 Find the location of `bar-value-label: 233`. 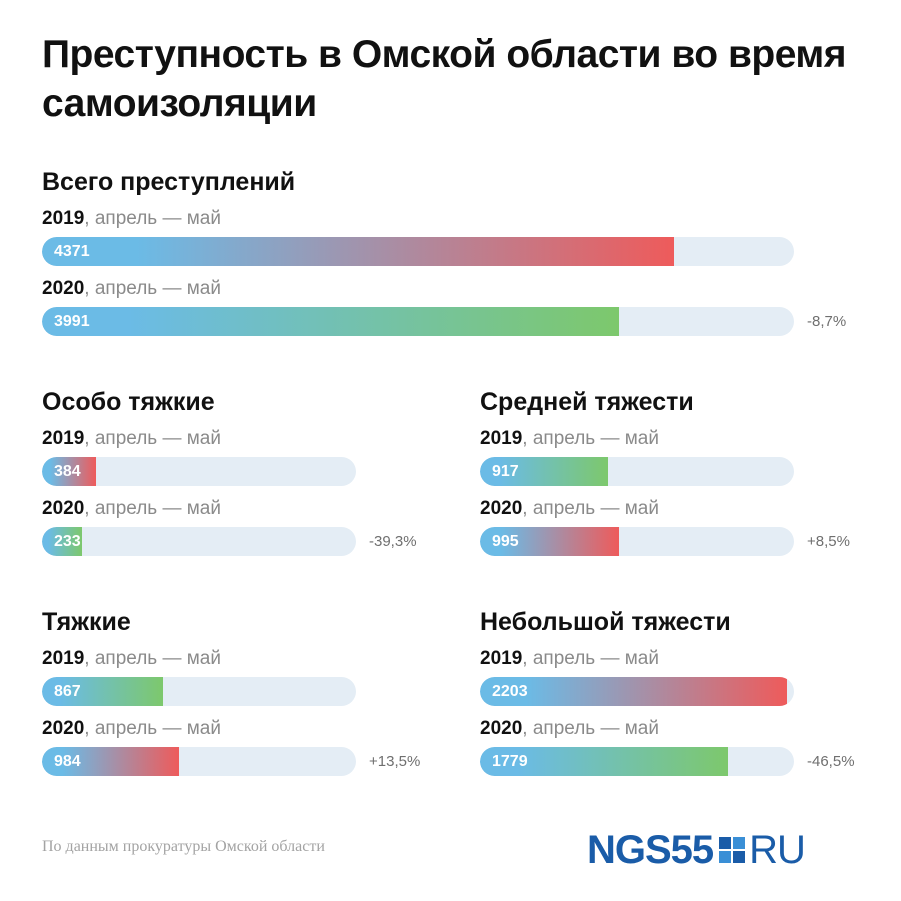

bar-value-label: 233 is located at coordinates (67, 541).